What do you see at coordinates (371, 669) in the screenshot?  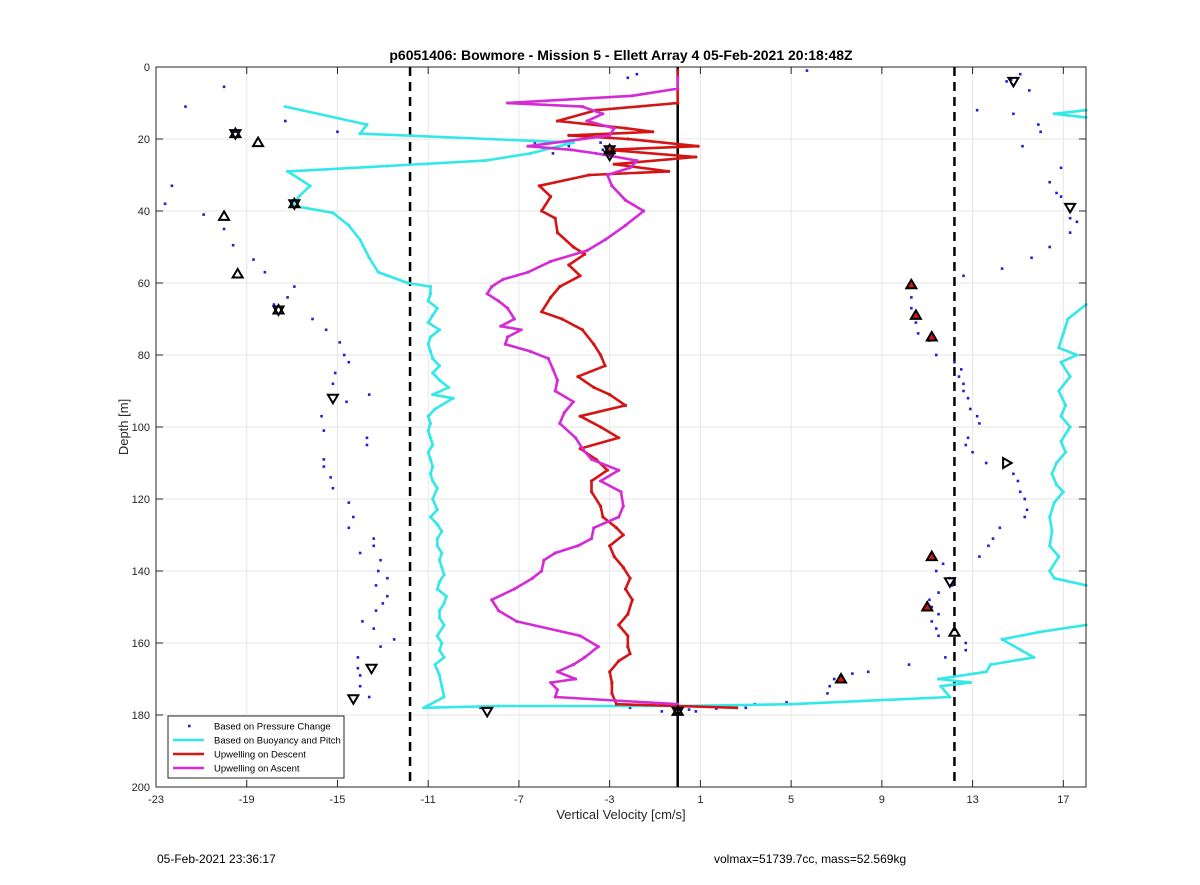 I see `down-triangle-marker` at bounding box center [371, 669].